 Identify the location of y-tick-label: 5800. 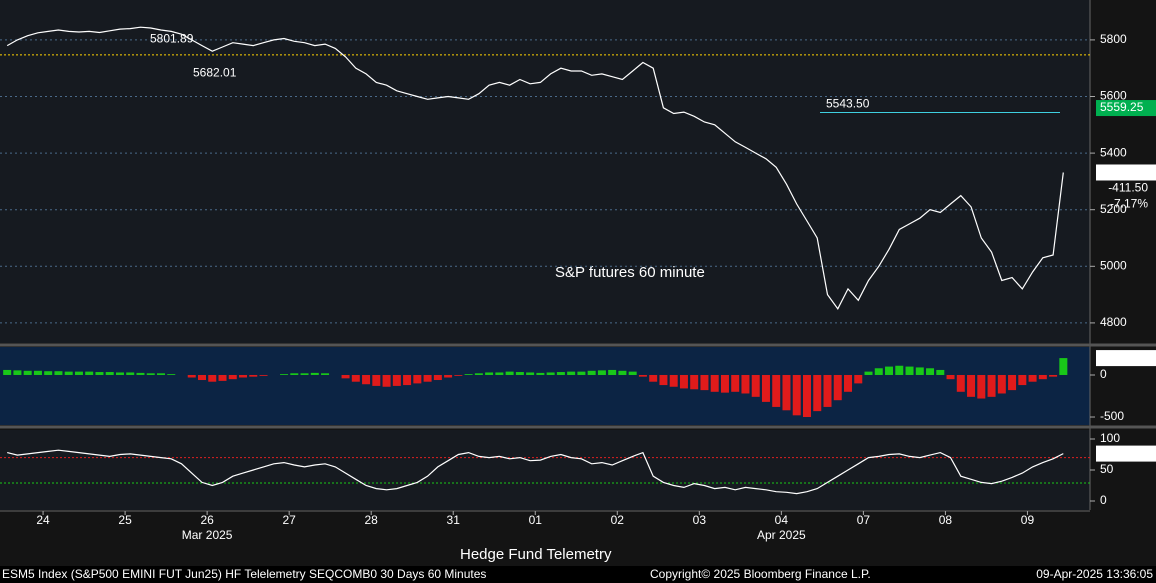
(1113, 39).